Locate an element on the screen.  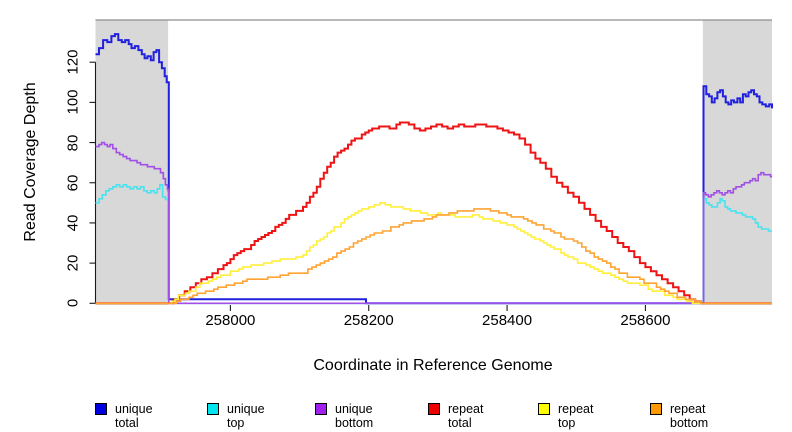
y-axis-title: Read Coverage Depth is located at coordinates (30, 162).